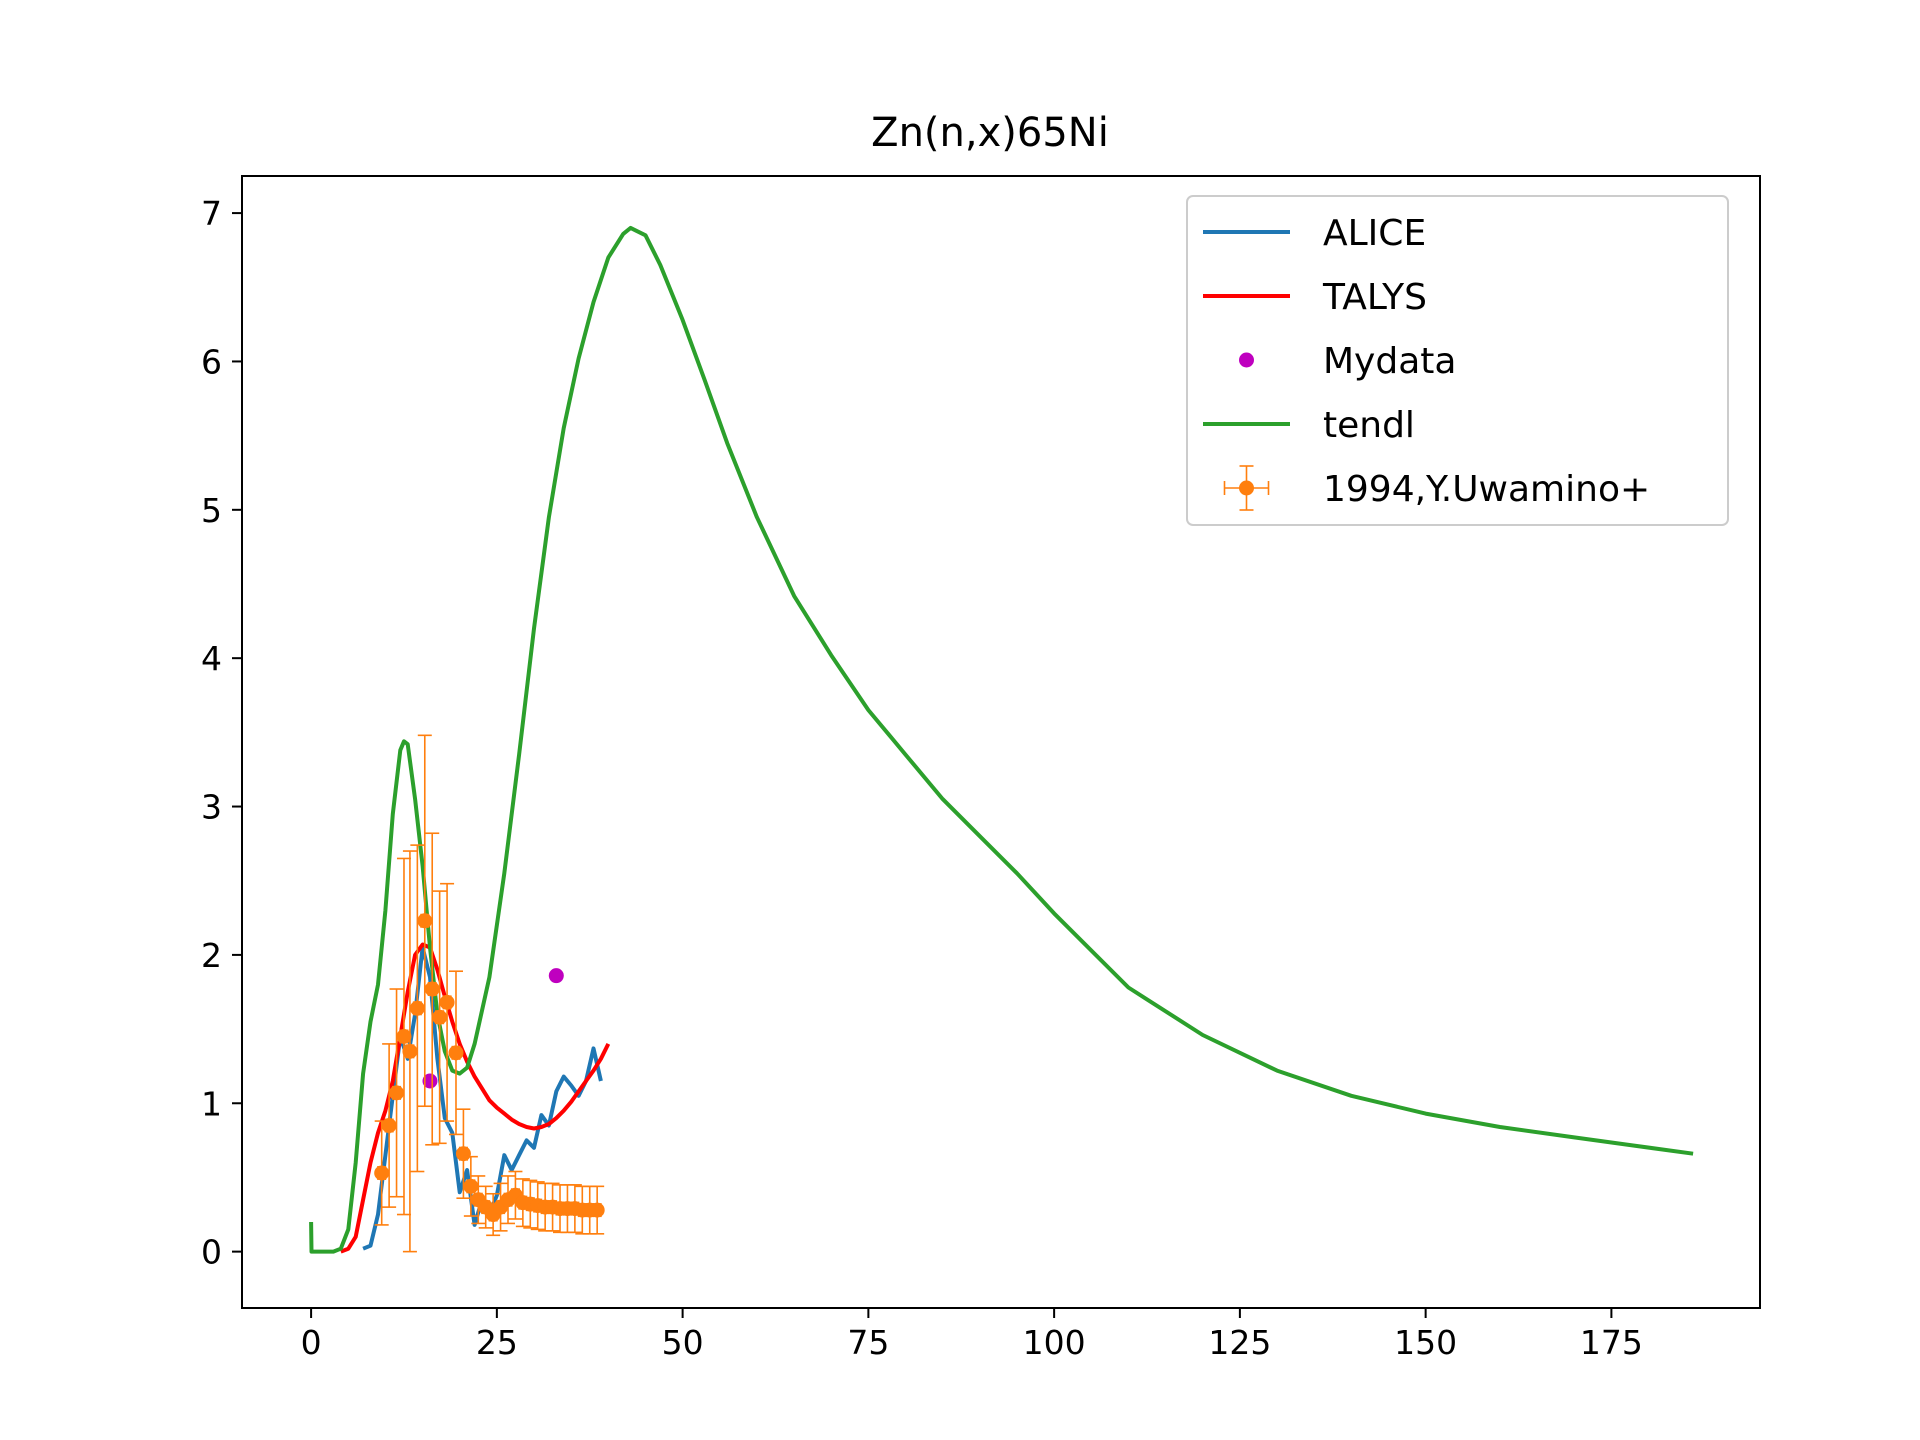 The height and width of the screenshot is (1440, 1920). Describe the element at coordinates (990, 133) in the screenshot. I see `chart-title: Zn(n,x)65Ni` at that location.